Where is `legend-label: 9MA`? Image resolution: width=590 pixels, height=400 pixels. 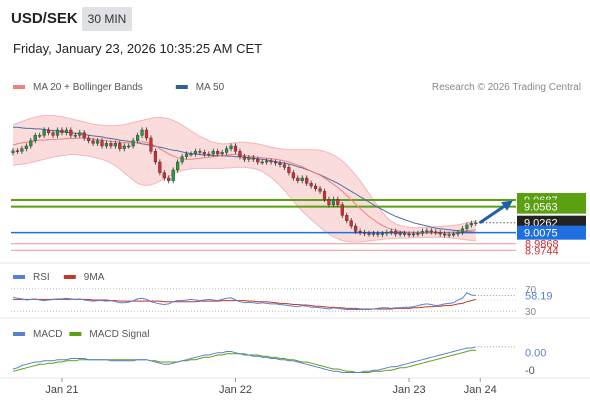
legend-label: 9MA is located at coordinates (94, 277).